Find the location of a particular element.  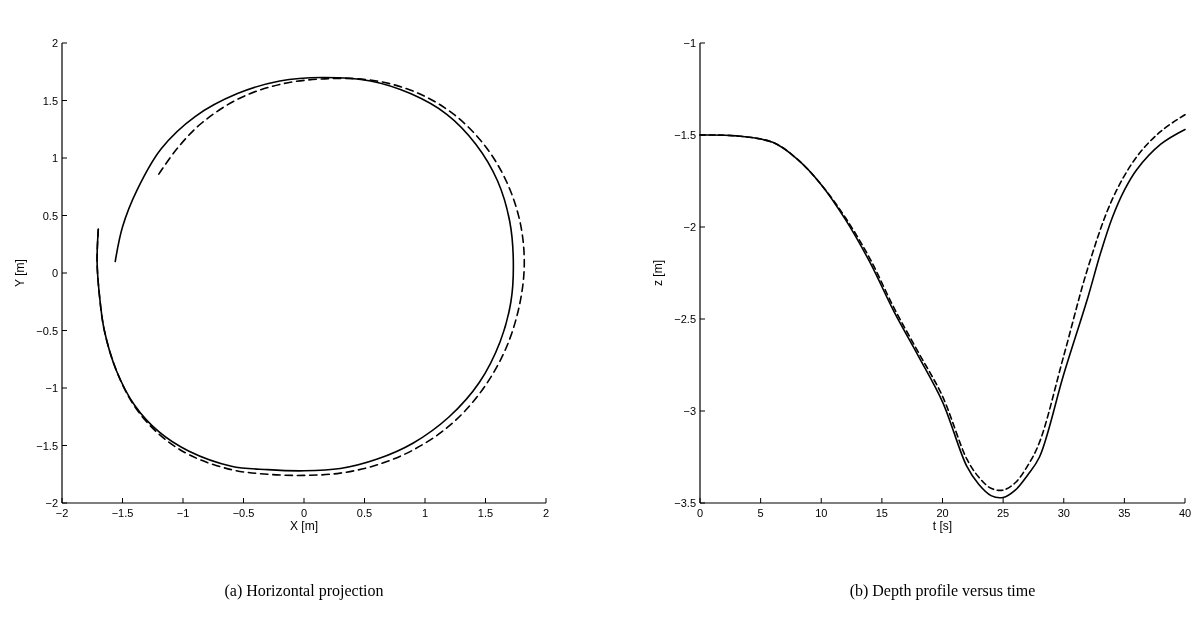

y-tick-label: −3.5 is located at coordinates (685, 503).